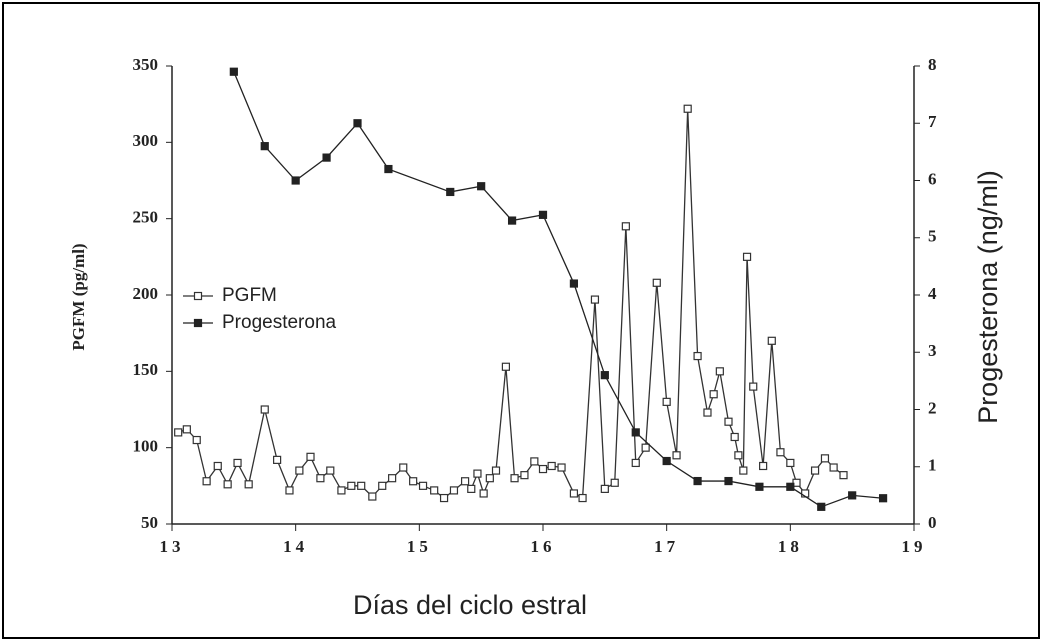 This screenshot has width=1042, height=641. Describe the element at coordinates (666, 546) in the screenshot. I see `x-tick-label: 17` at that location.